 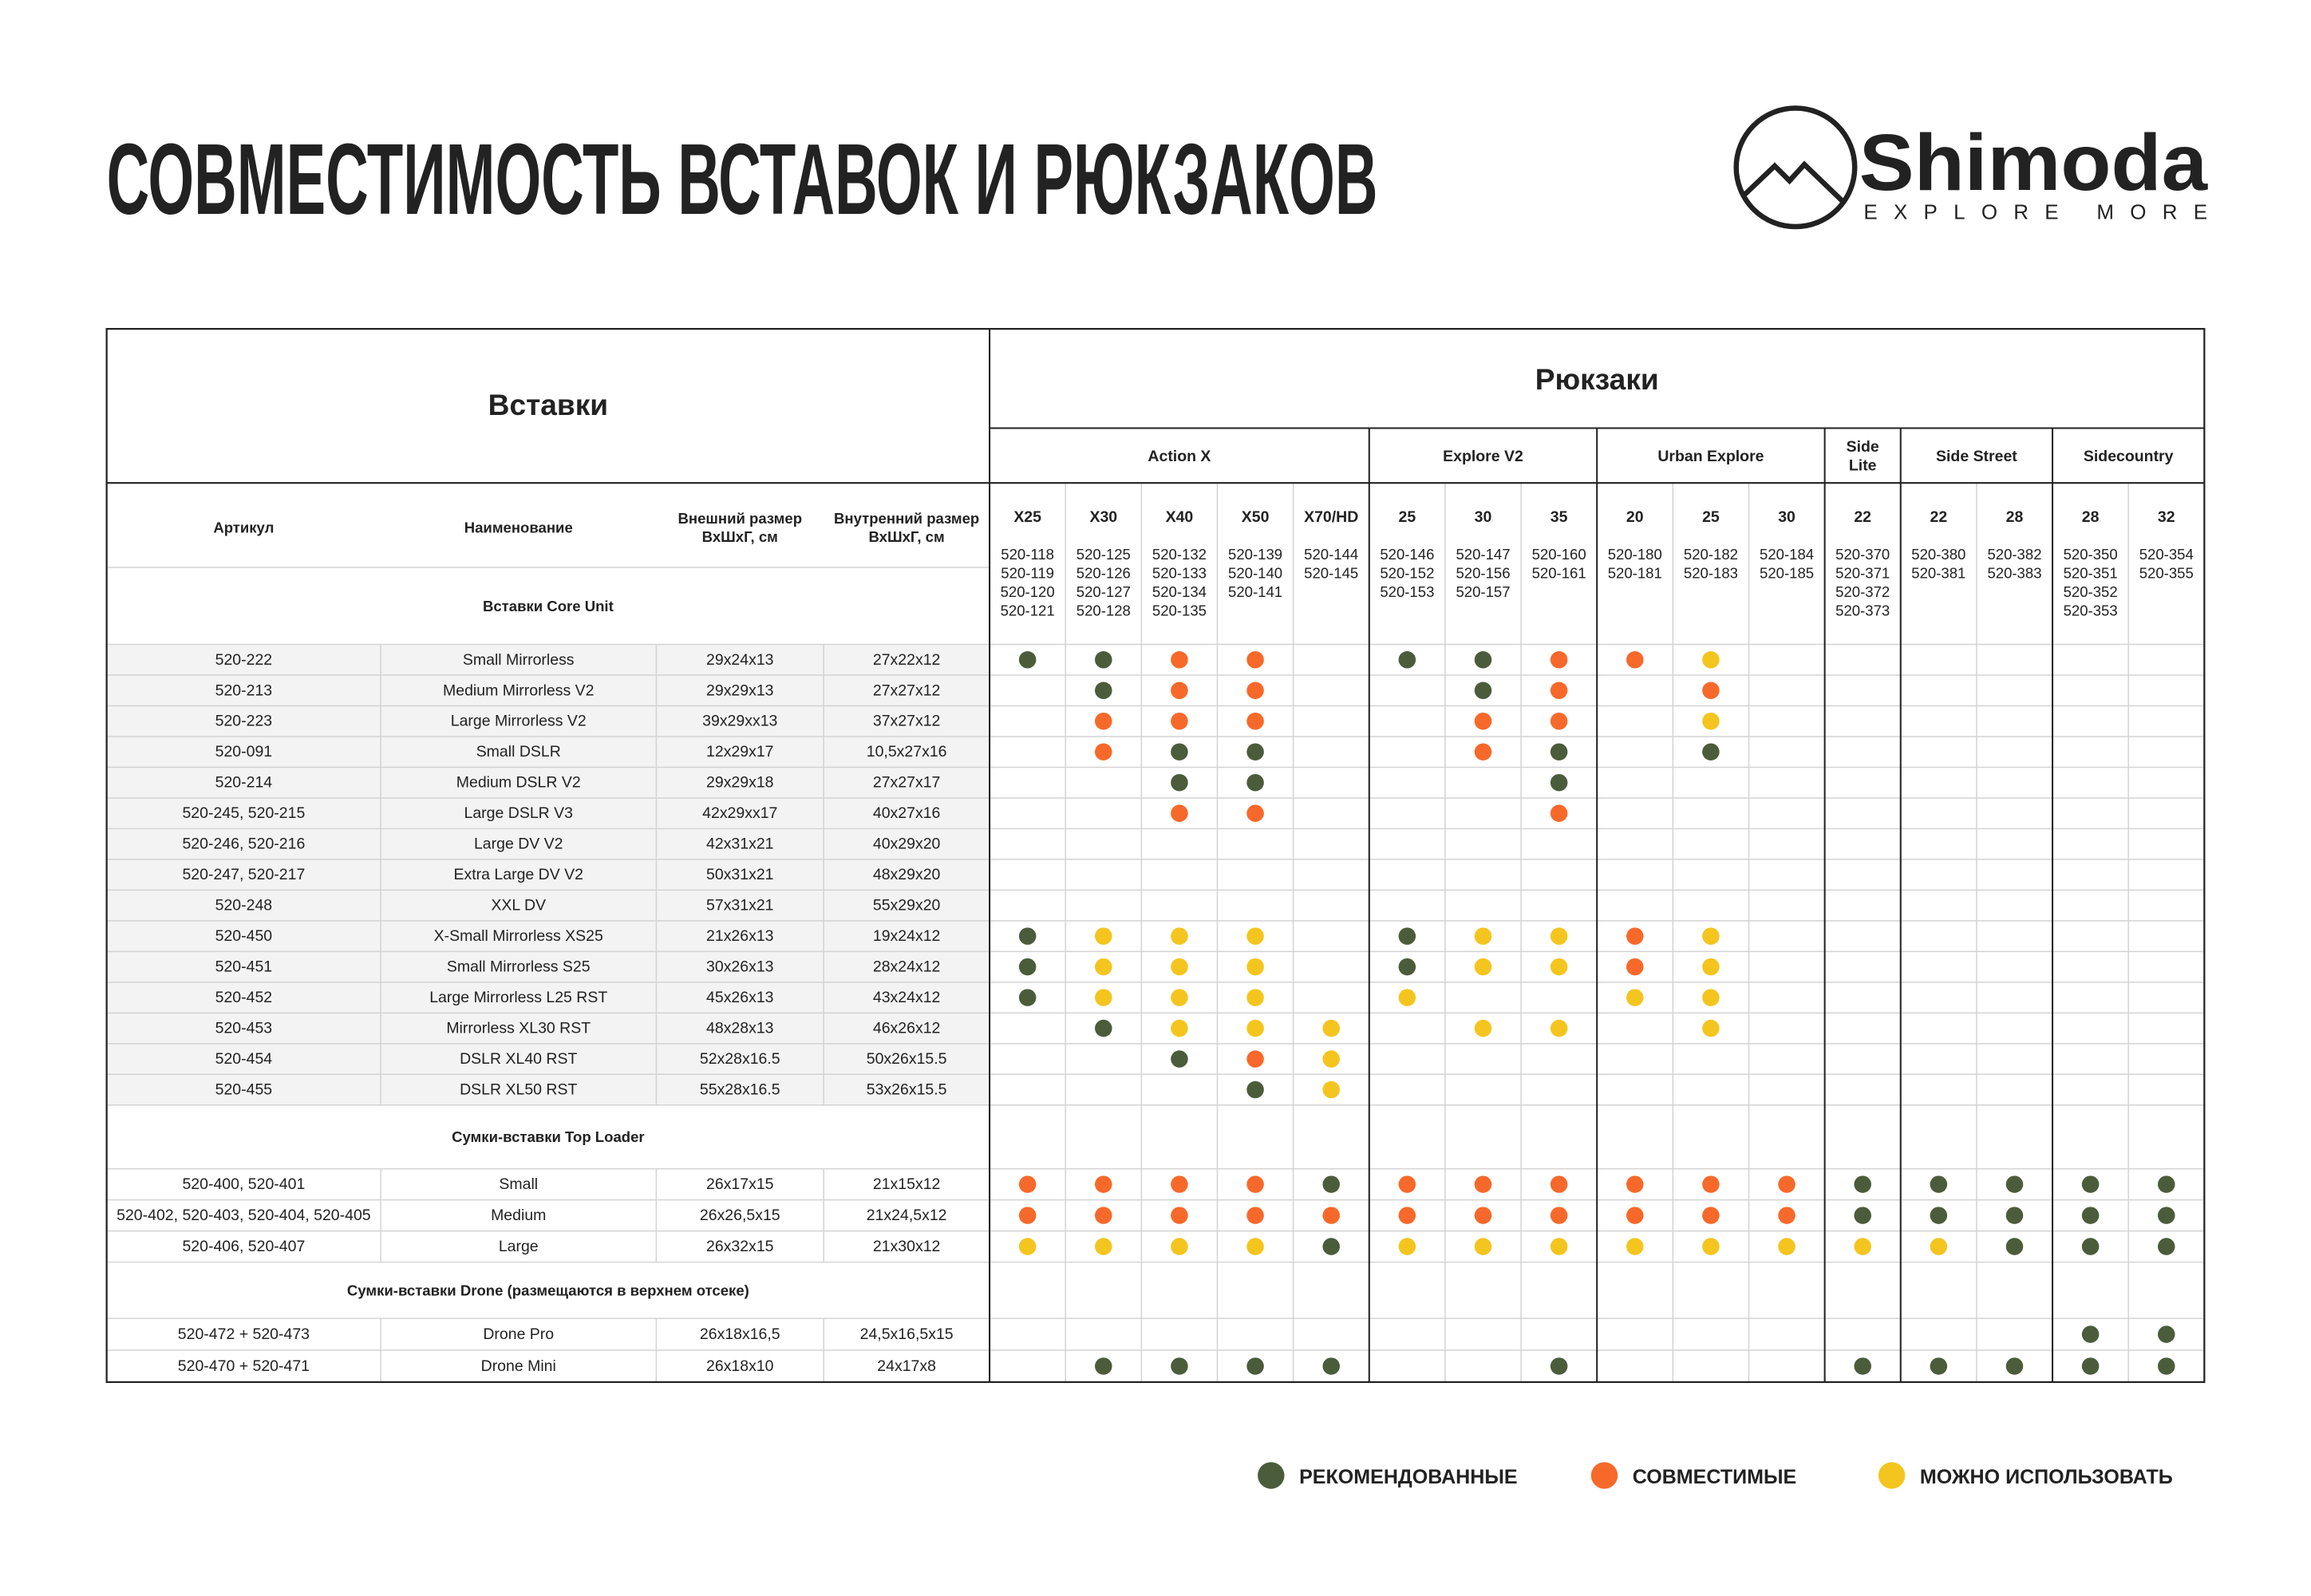 What do you see at coordinates (2091, 591) in the screenshot?
I see `model-code: 520-352` at bounding box center [2091, 591].